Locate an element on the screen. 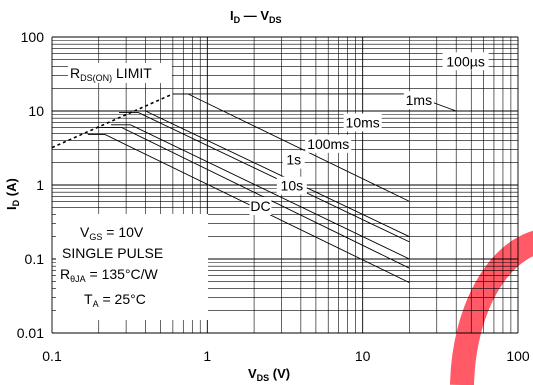  svg-text: 100µs is located at coordinates (465, 61).